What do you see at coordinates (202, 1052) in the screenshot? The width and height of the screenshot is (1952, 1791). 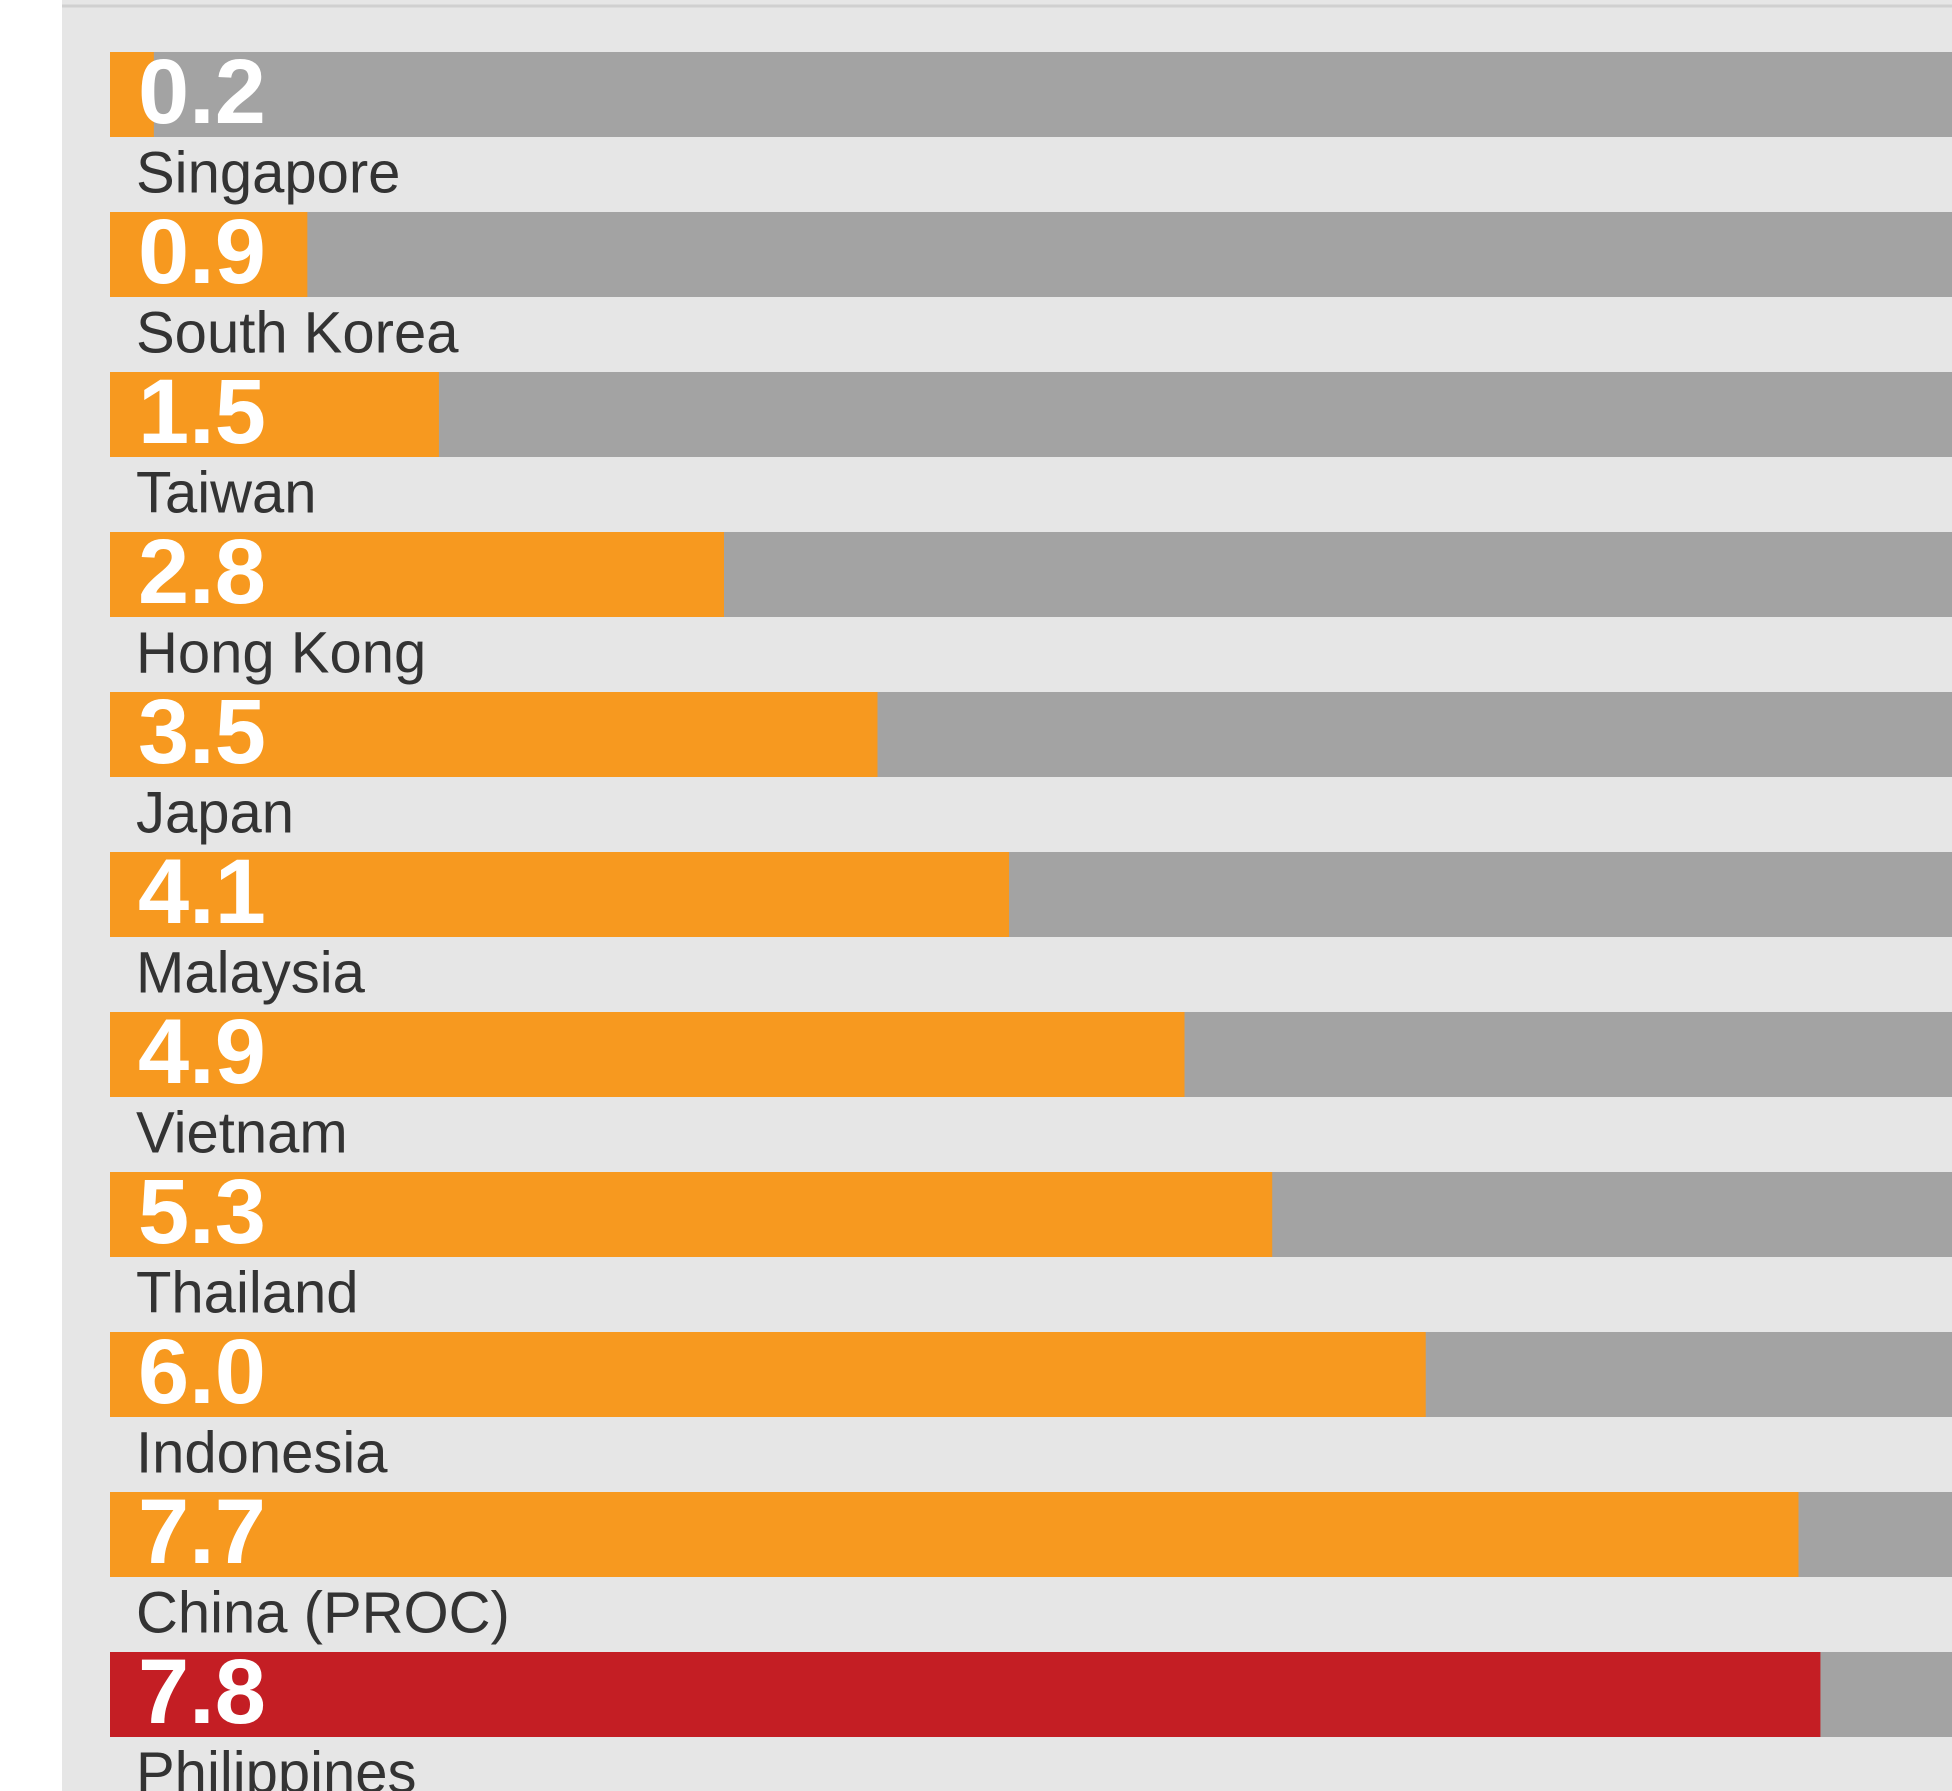 I see `value-label: 4.9` at bounding box center [202, 1052].